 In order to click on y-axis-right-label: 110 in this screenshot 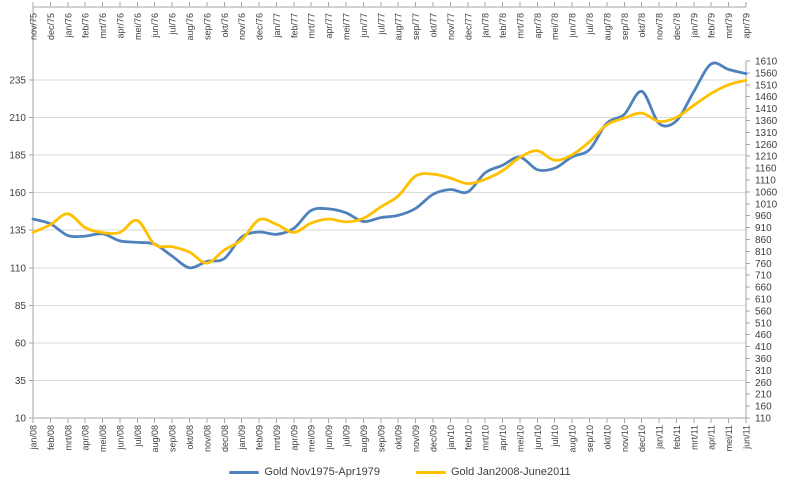, I will do `click(763, 419)`.